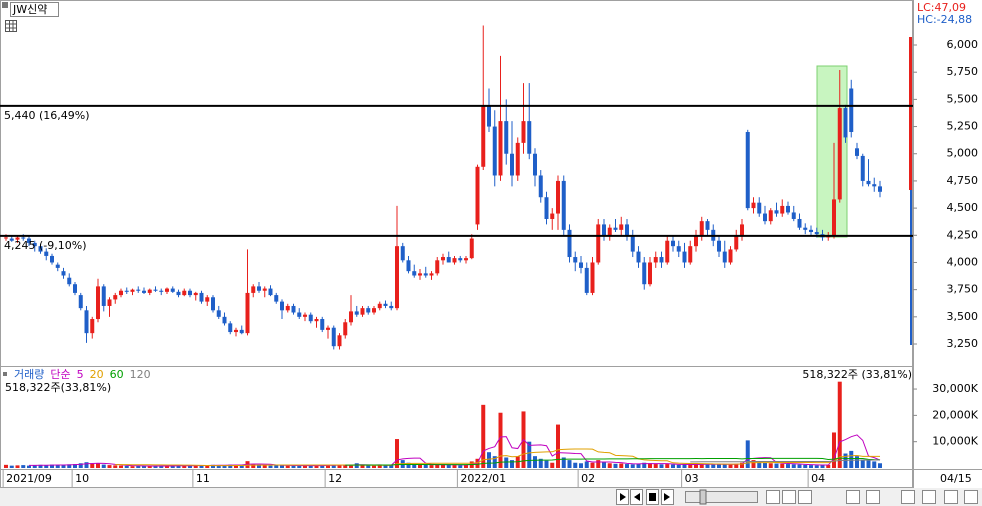 This screenshot has width=982, height=506. Describe the element at coordinates (963, 71) in the screenshot. I see `y-tick-label: 5,750` at that location.